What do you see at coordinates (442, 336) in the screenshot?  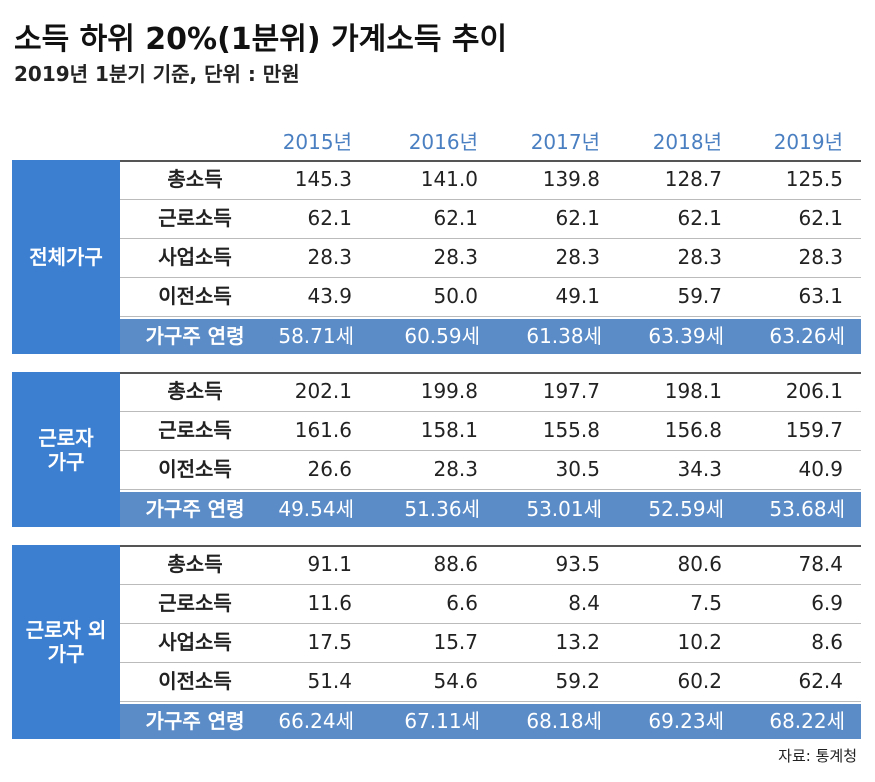 I see `age-value: 60.59세` at bounding box center [442, 336].